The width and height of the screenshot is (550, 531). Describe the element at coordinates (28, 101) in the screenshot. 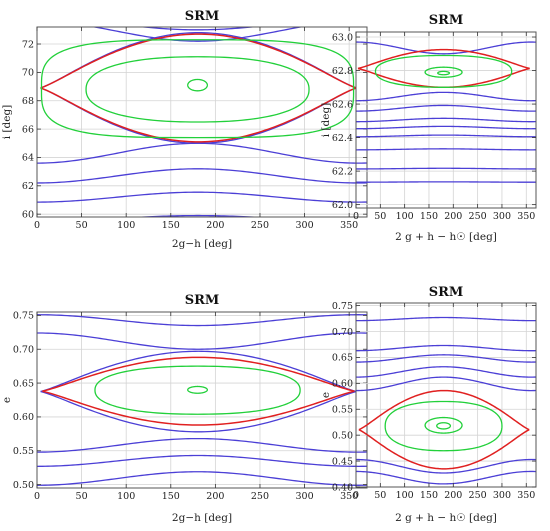

I see `y-tick-label: 68` at that location.